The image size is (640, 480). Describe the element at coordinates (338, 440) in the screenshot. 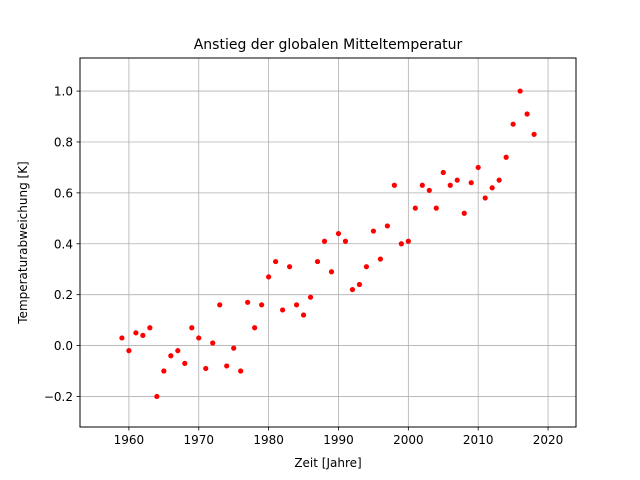

I see `x-tick-label: 1990` at that location.